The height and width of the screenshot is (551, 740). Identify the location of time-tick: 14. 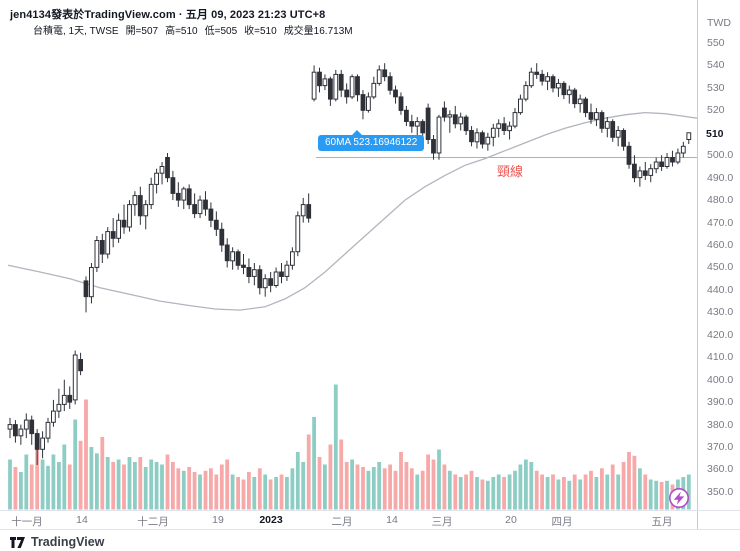
(392, 520).